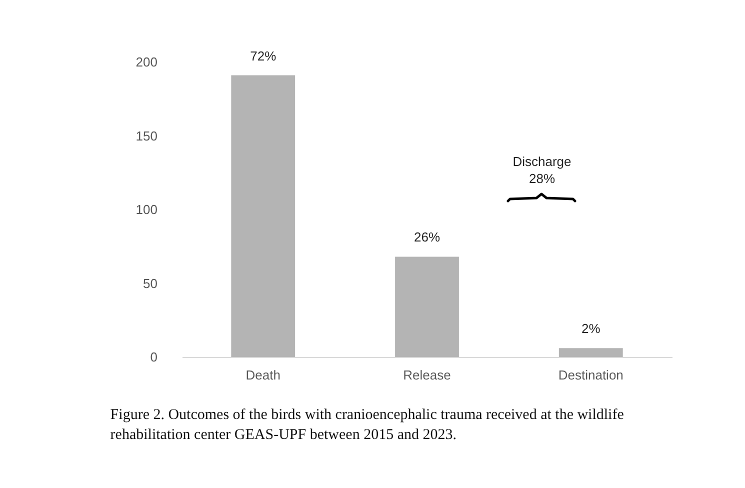  Describe the element at coordinates (542, 170) in the screenshot. I see `annotation: Discharge 28%` at that location.